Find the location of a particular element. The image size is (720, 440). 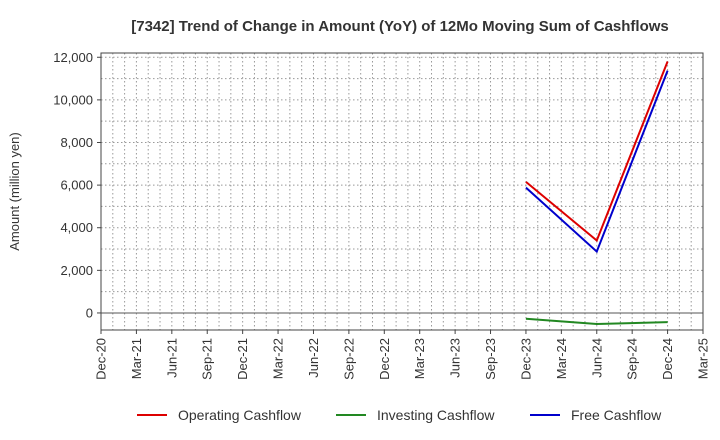

series-line-free-cashflow is located at coordinates (597, 162).